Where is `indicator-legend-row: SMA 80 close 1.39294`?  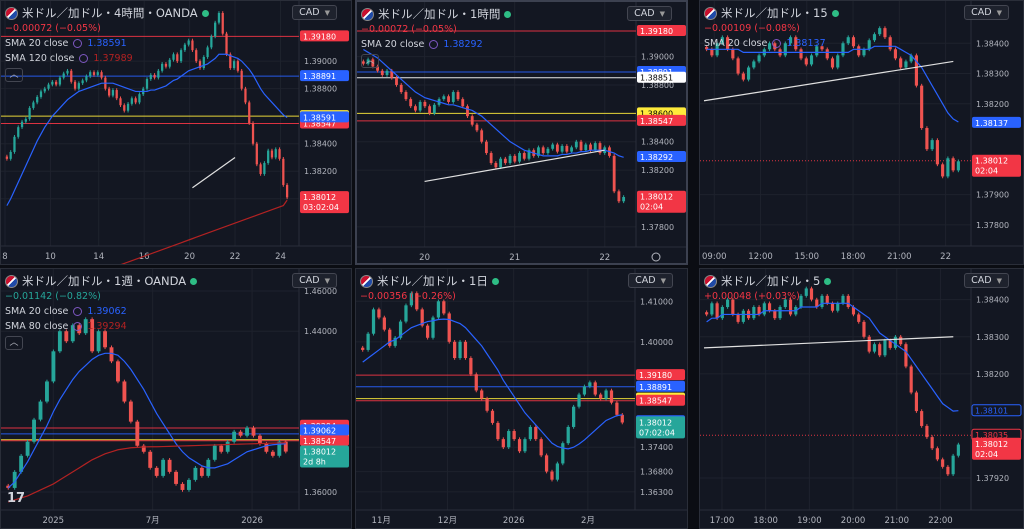 indicator-legend-row: SMA 80 close 1.39294 is located at coordinates (101, 326).